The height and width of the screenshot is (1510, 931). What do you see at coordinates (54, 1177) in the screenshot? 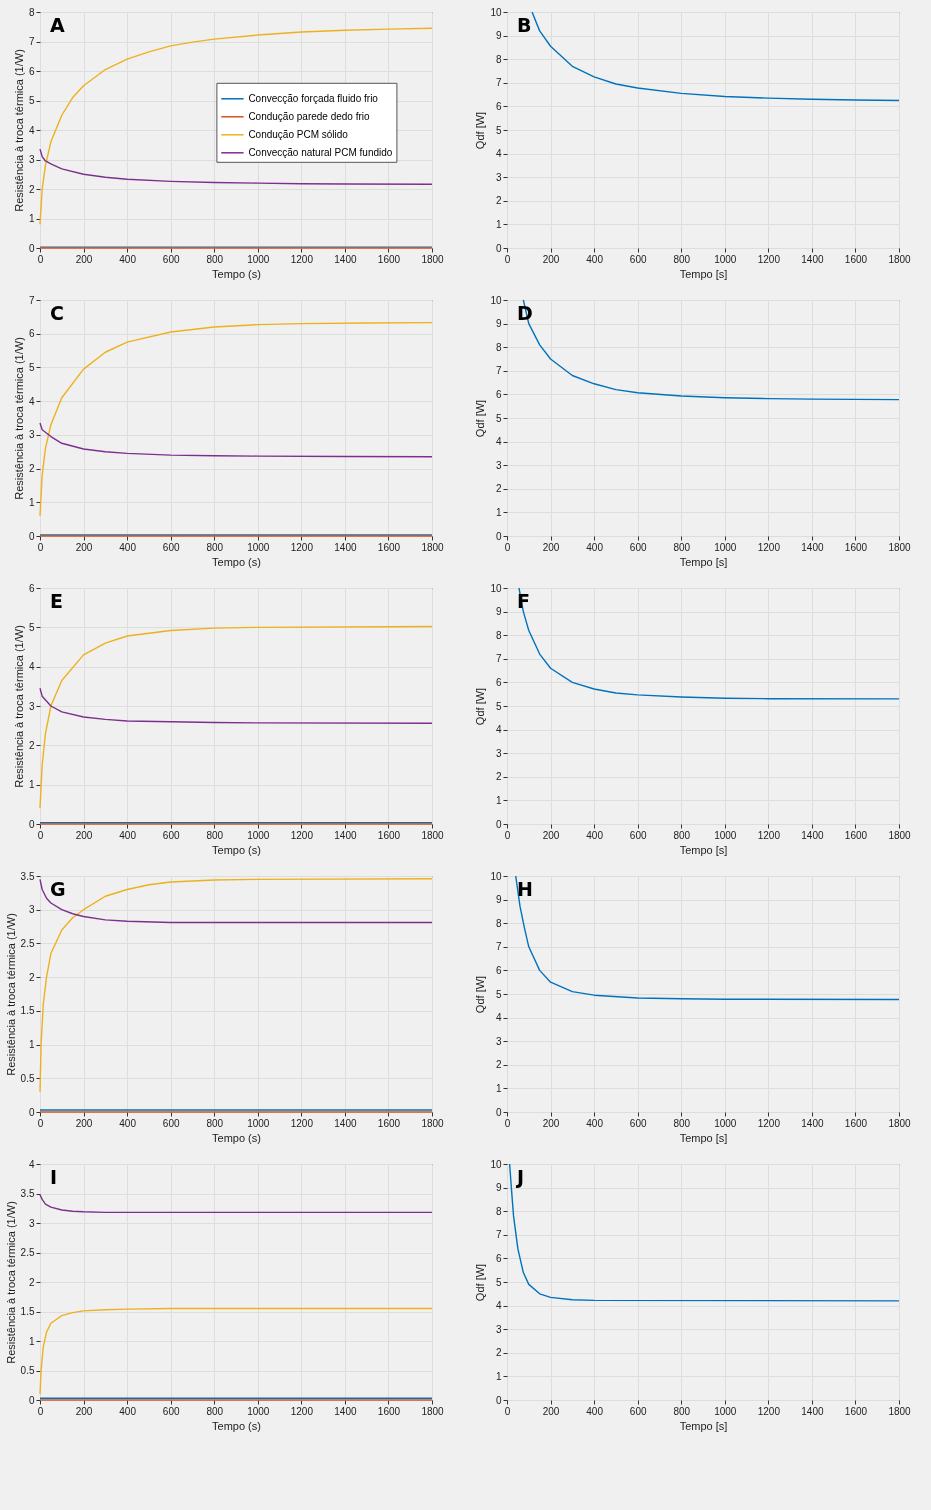
I see `chart-title: I` at bounding box center [54, 1177].